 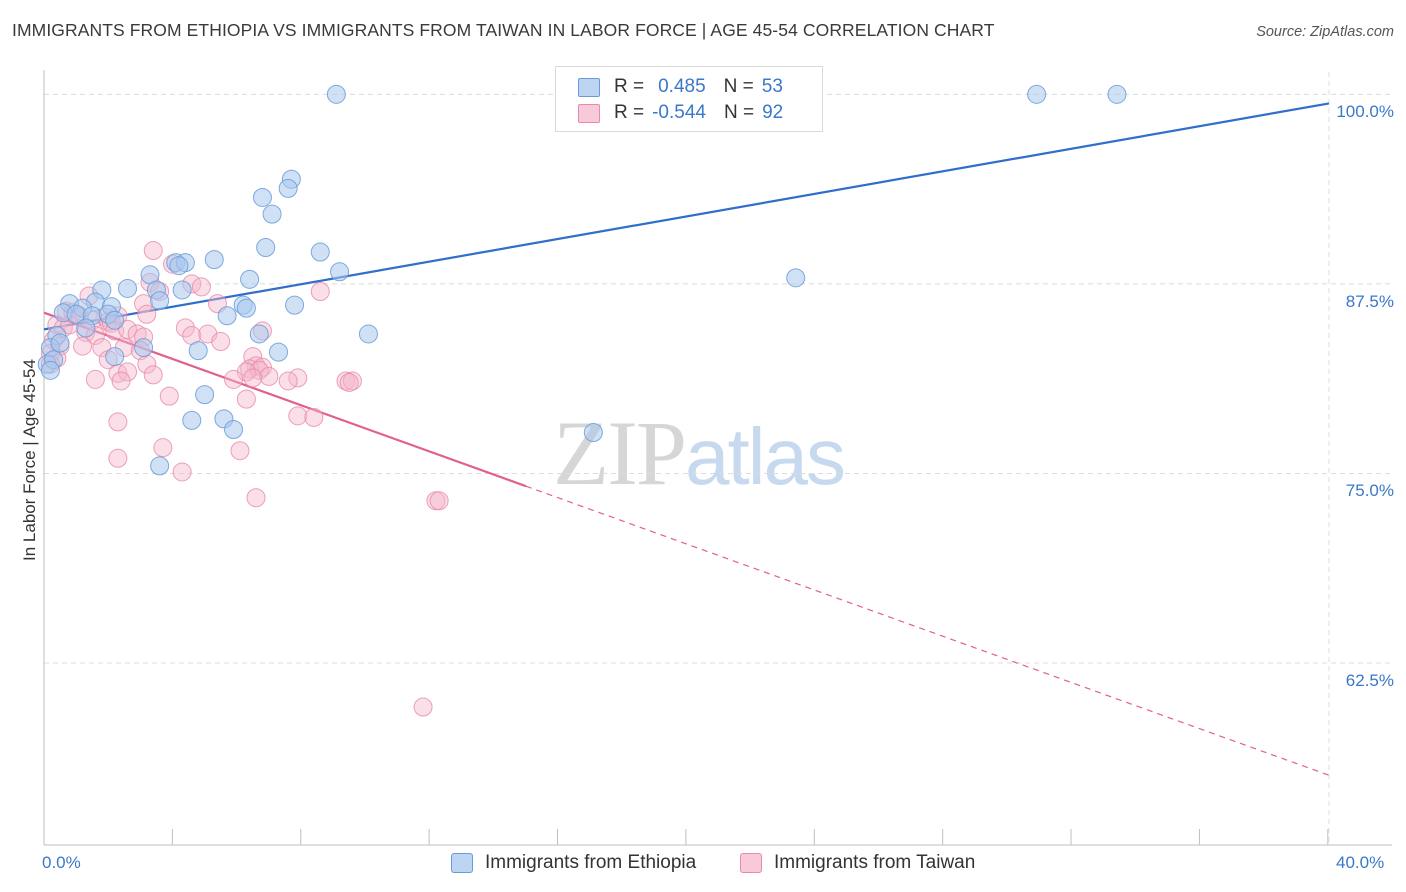 I want to click on legend-row-ethiopia: R = 0.485 N = 53, so click(x=680, y=87).